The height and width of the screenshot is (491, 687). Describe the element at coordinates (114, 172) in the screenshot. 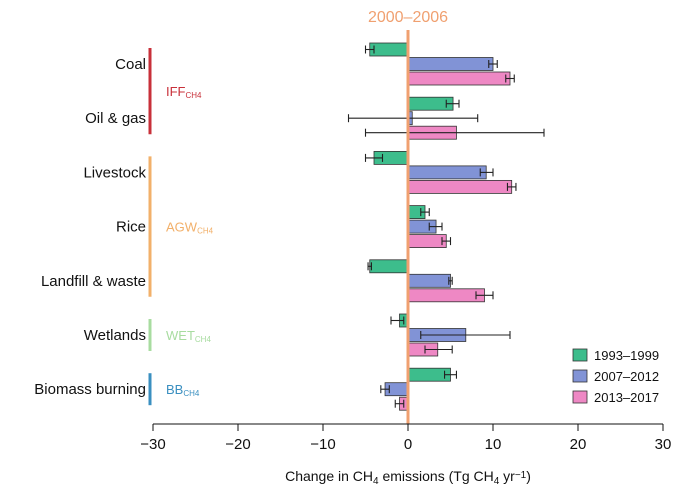

I see `category-label-livestock: Livestock` at that location.